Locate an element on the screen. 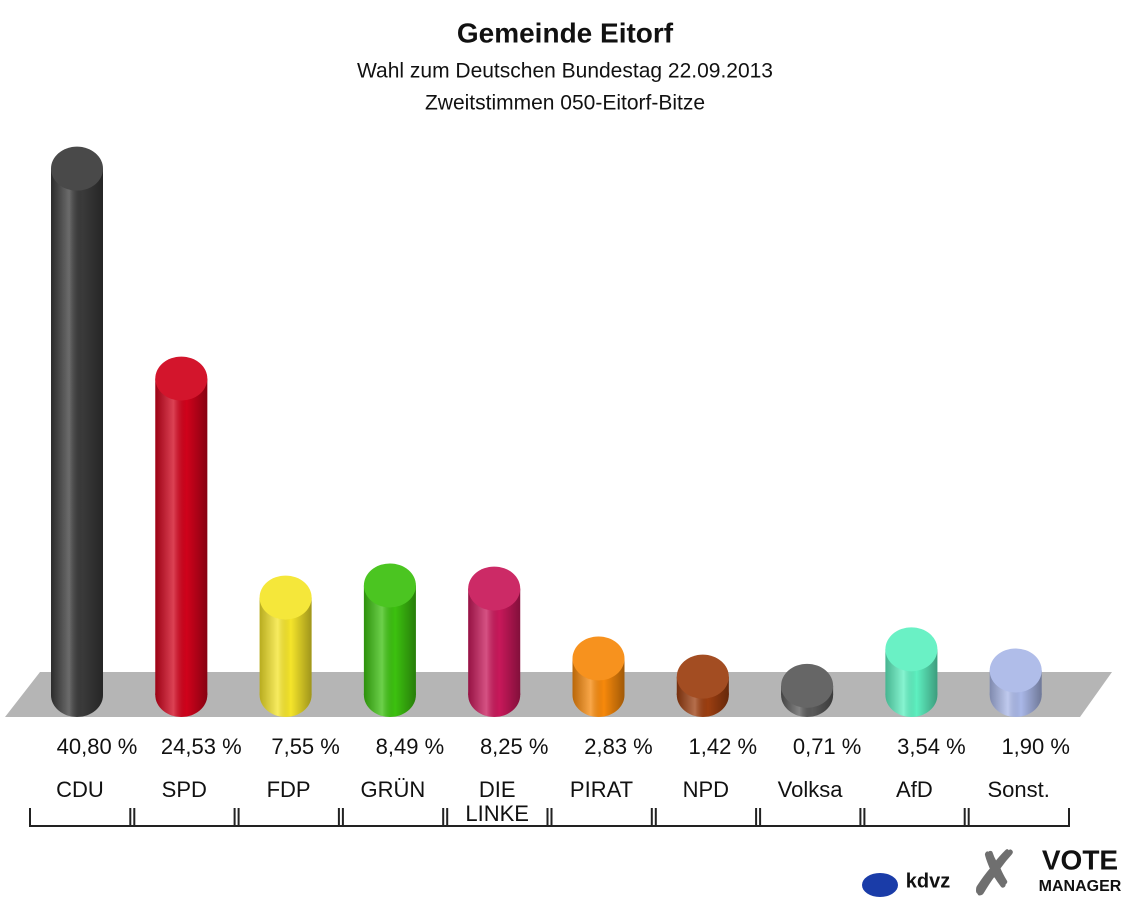 This screenshot has height=907, width=1131. value-label: 8,49 % is located at coordinates (410, 746).